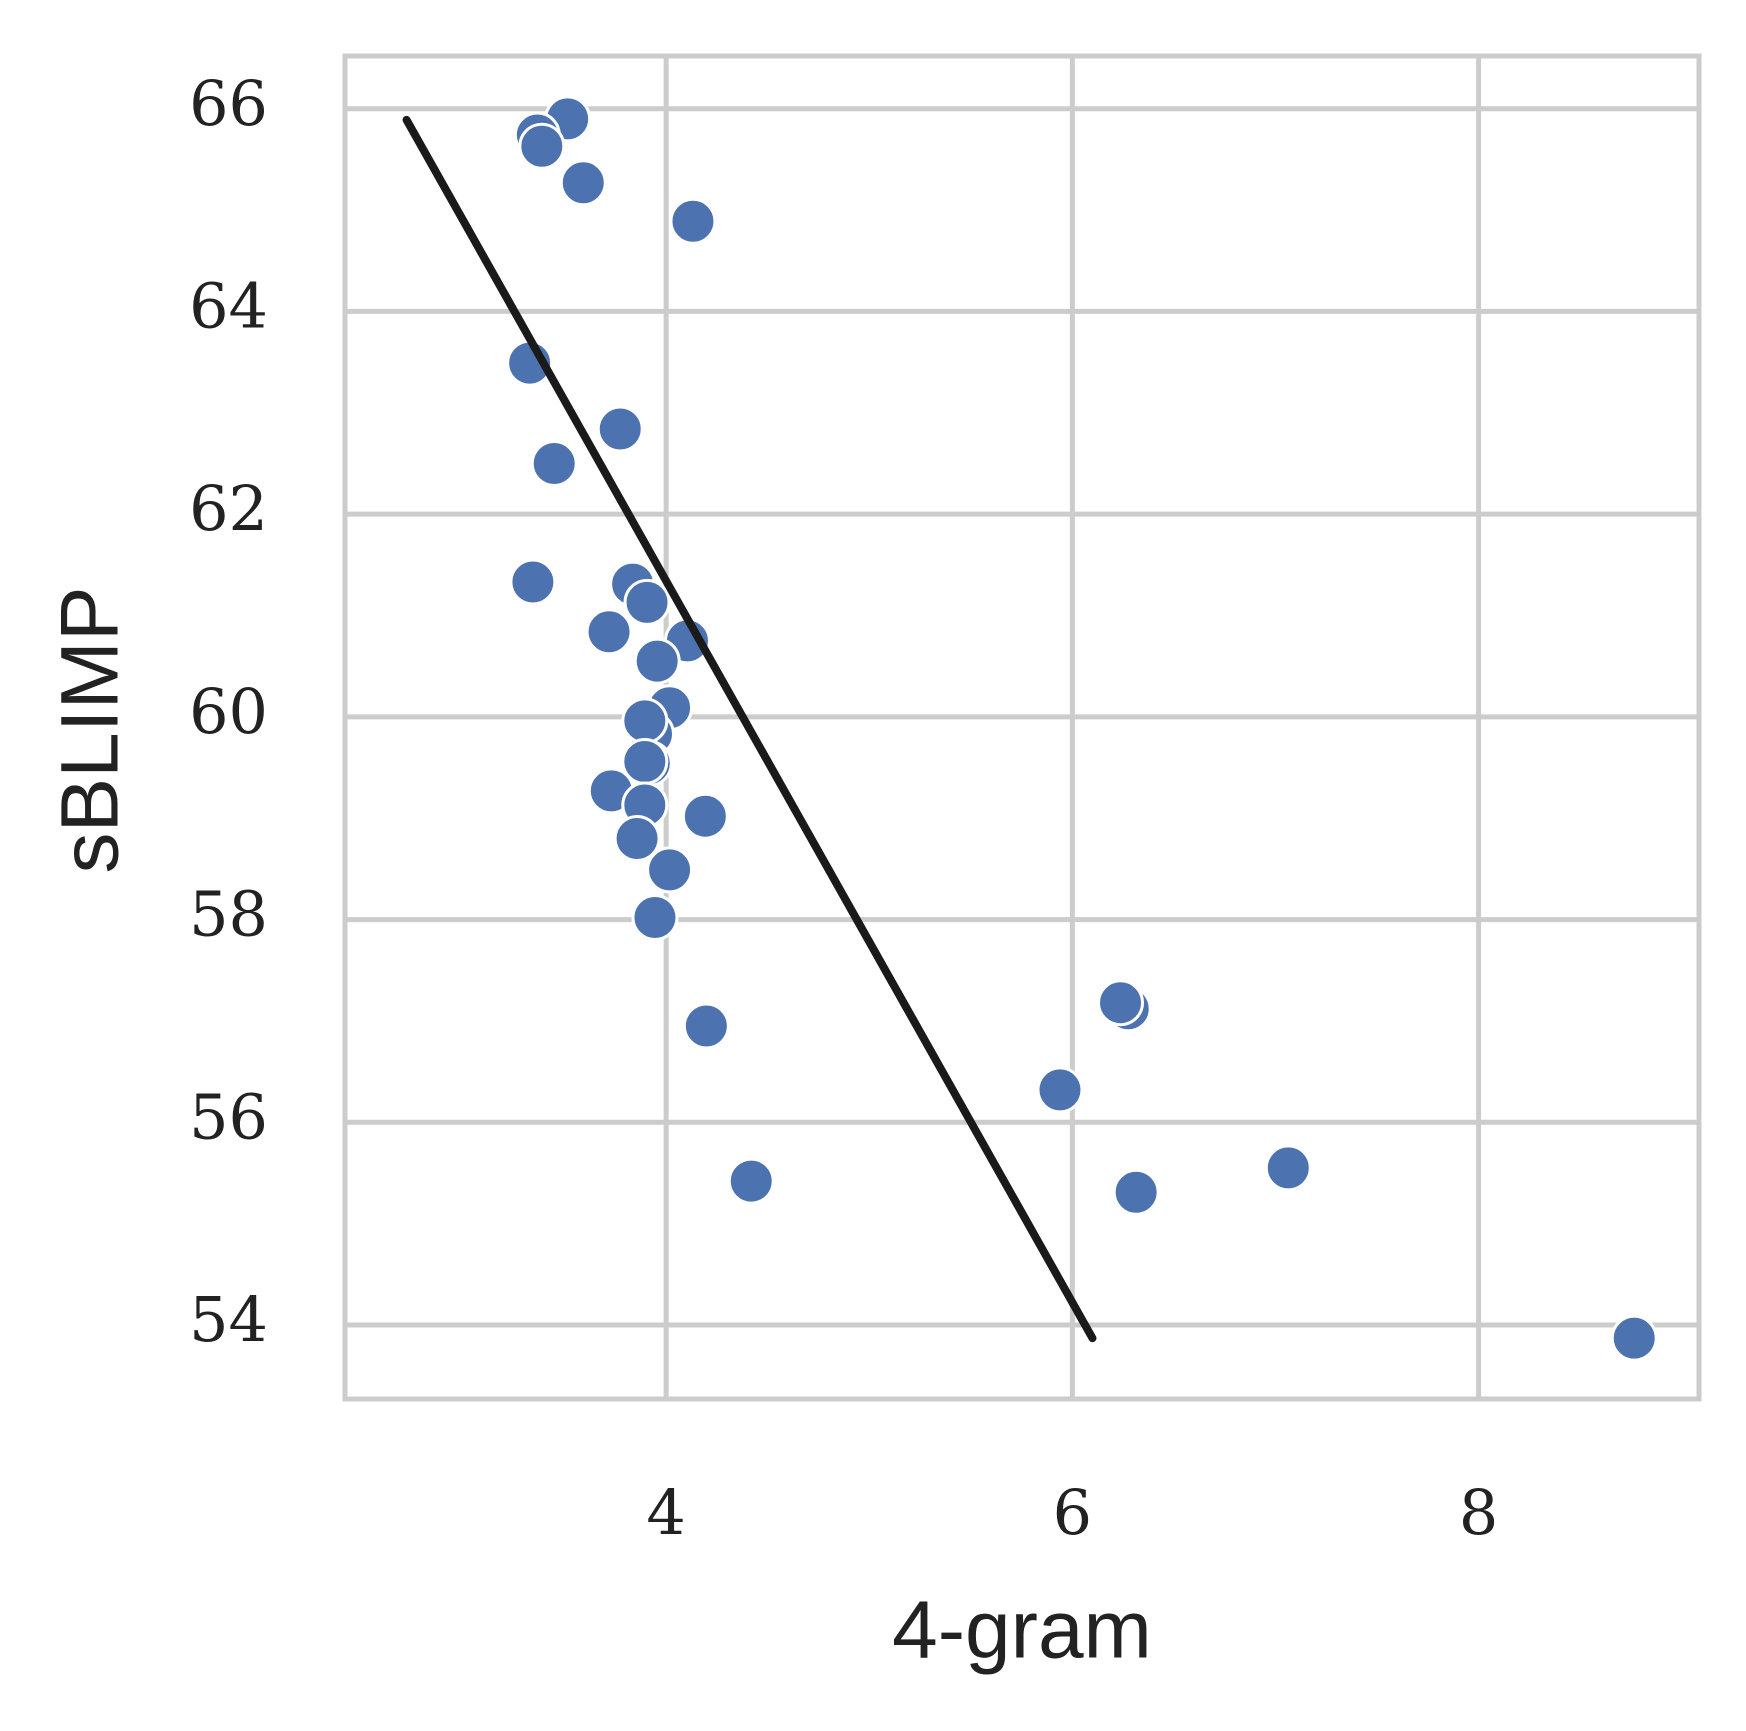  I want to click on y-tick-label: 54, so click(228, 1319).